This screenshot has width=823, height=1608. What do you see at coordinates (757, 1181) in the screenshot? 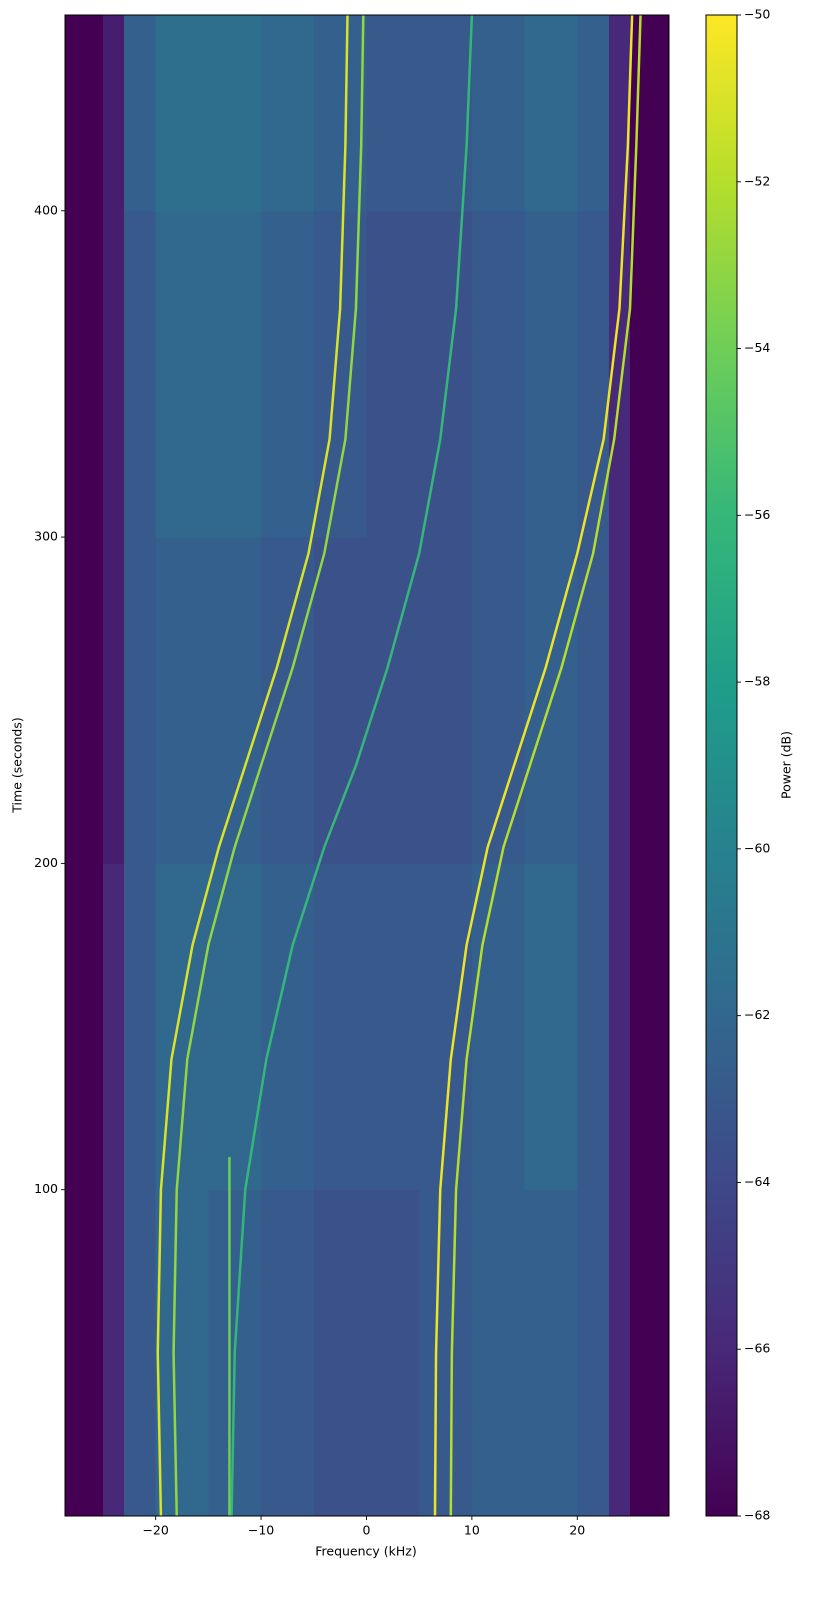
I see `colorbar-tick-label: −64` at bounding box center [757, 1181].